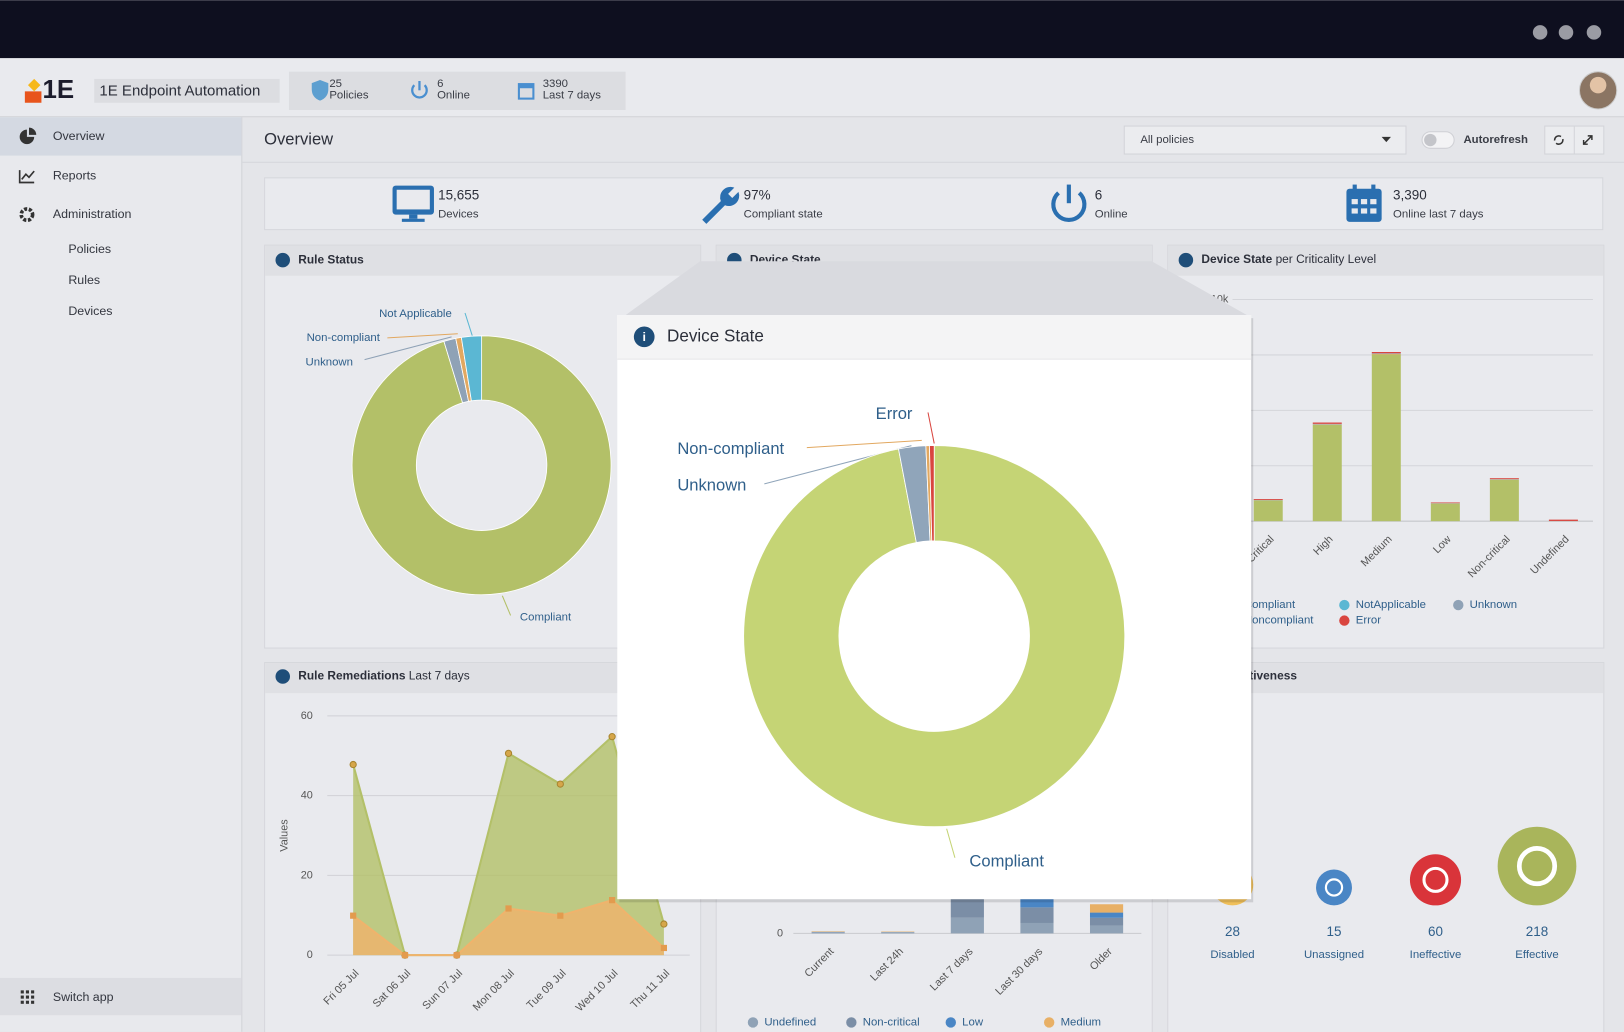 The height and width of the screenshot is (1032, 1624). Describe the element at coordinates (1537, 931) in the screenshot. I see `bubble-value: 218` at that location.